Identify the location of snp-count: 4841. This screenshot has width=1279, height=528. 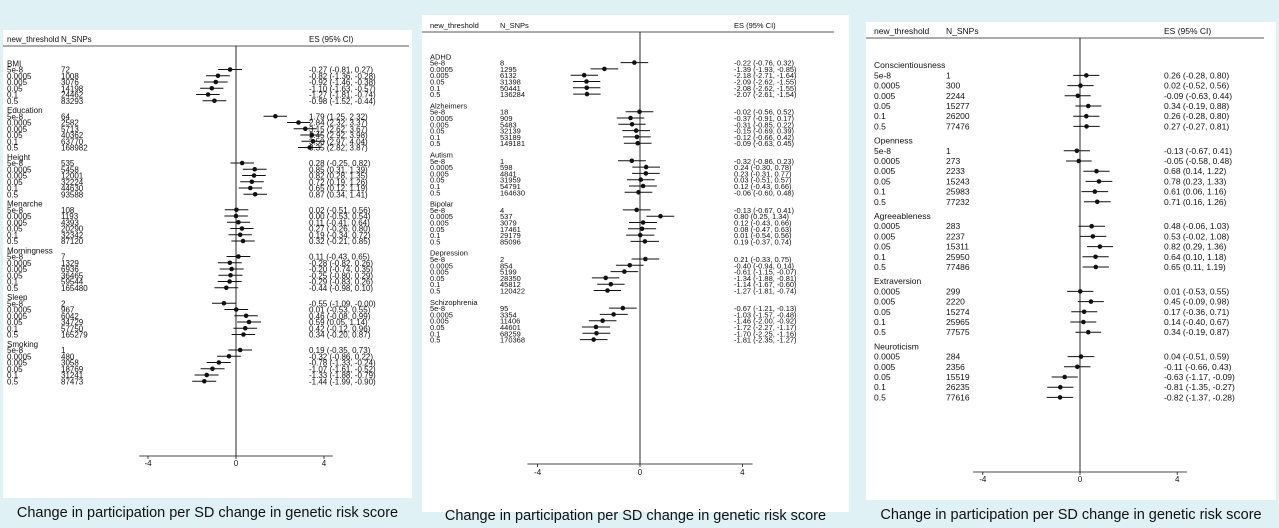
(508, 173).